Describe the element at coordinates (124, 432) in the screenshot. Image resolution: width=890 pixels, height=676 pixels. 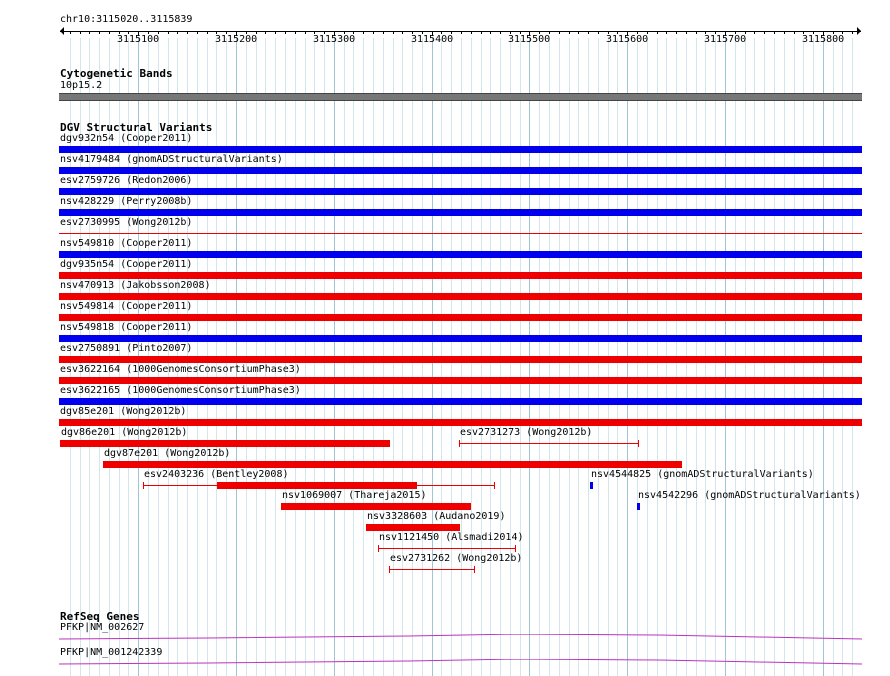
I see `dgv-feature-label: dgv86e201 (Wong2012b)` at that location.